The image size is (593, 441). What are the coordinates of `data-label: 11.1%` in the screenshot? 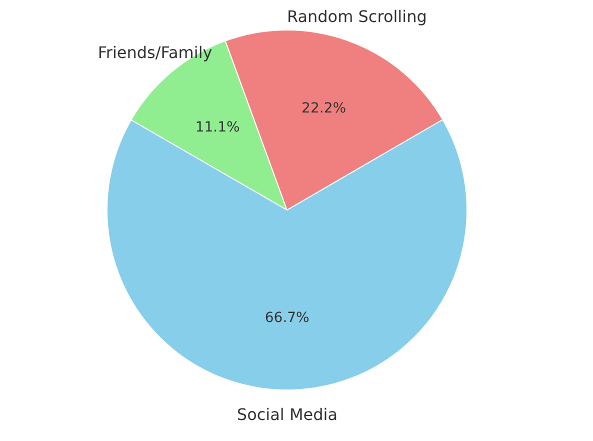 It's located at (217, 127).